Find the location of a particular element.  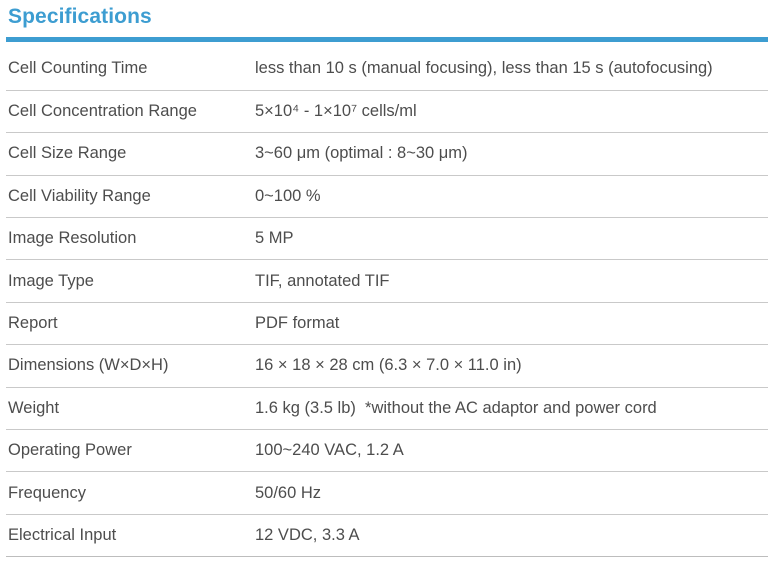

spec-label: Cell Viability Range is located at coordinates (79, 195).